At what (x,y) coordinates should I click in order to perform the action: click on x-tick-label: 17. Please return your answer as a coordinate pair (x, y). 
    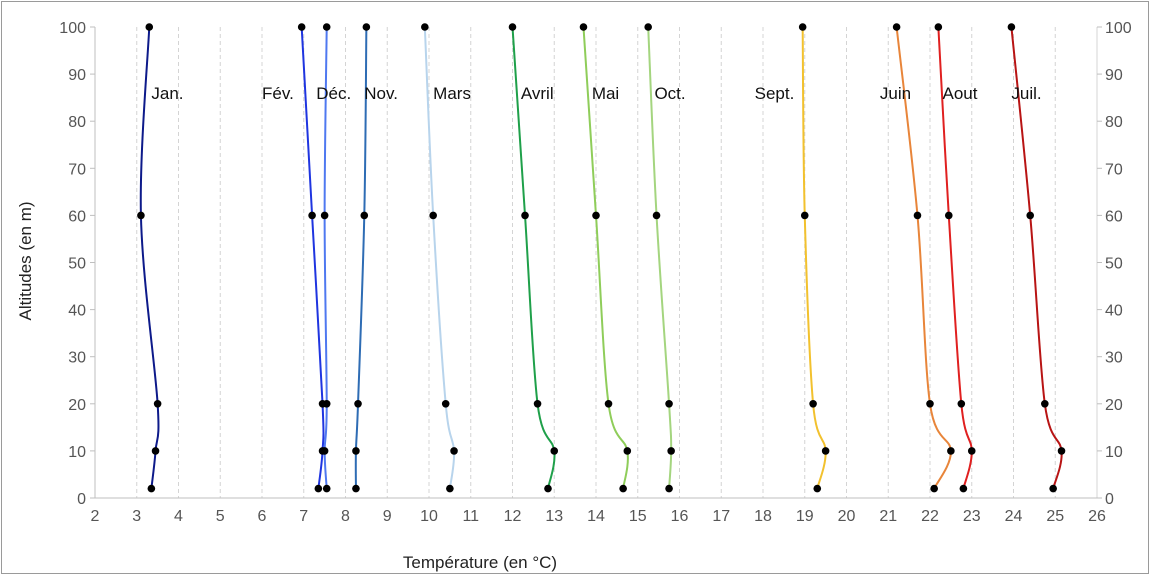
    Looking at the image, I should click on (721, 516).